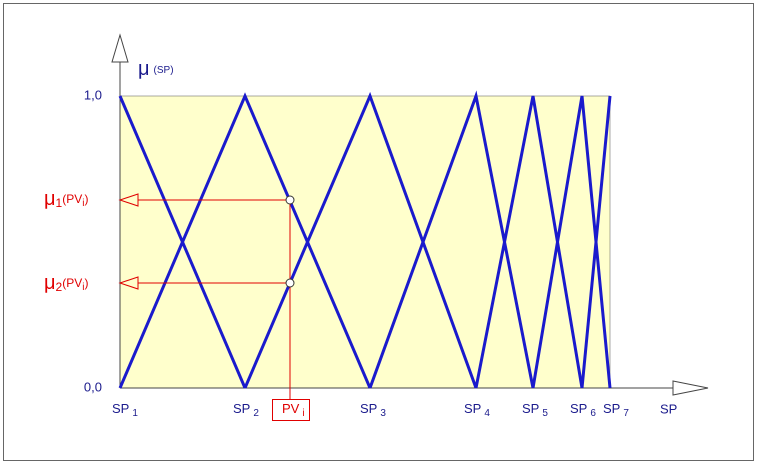  Describe the element at coordinates (59, 203) in the screenshot. I see `mu-index: 1` at that location.